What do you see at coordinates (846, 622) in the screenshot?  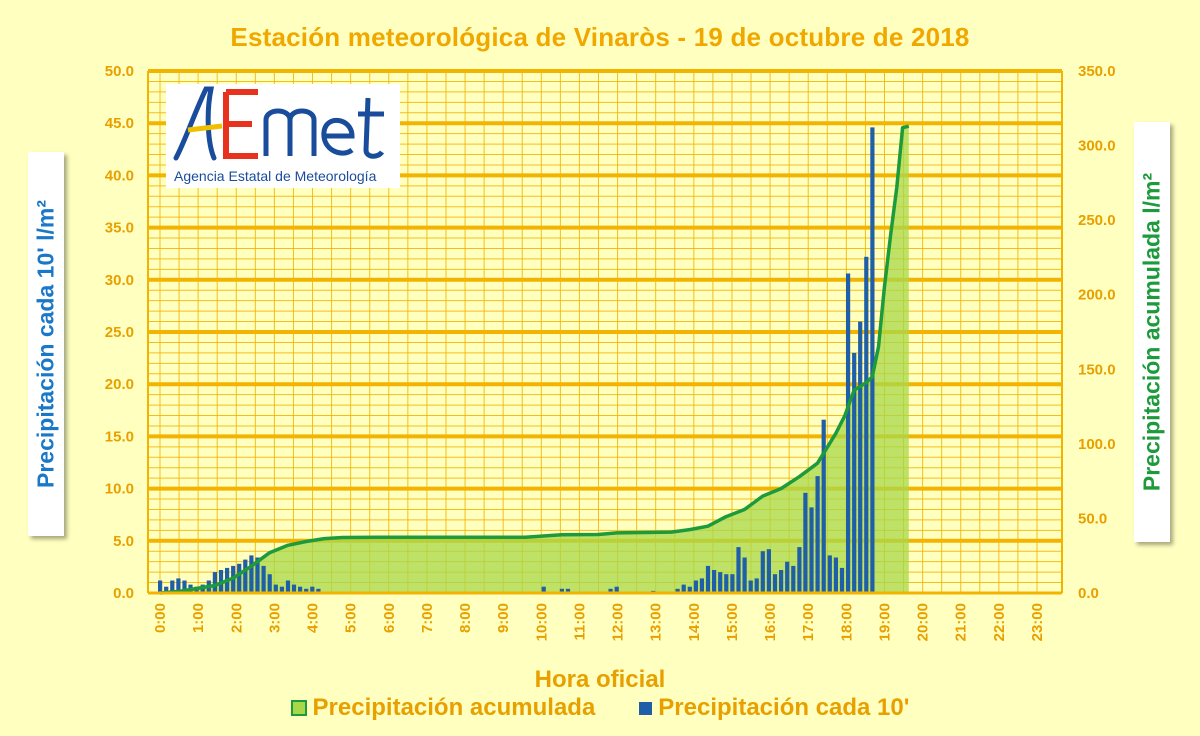 I see `x-tick-label: 18:00` at bounding box center [846, 622].